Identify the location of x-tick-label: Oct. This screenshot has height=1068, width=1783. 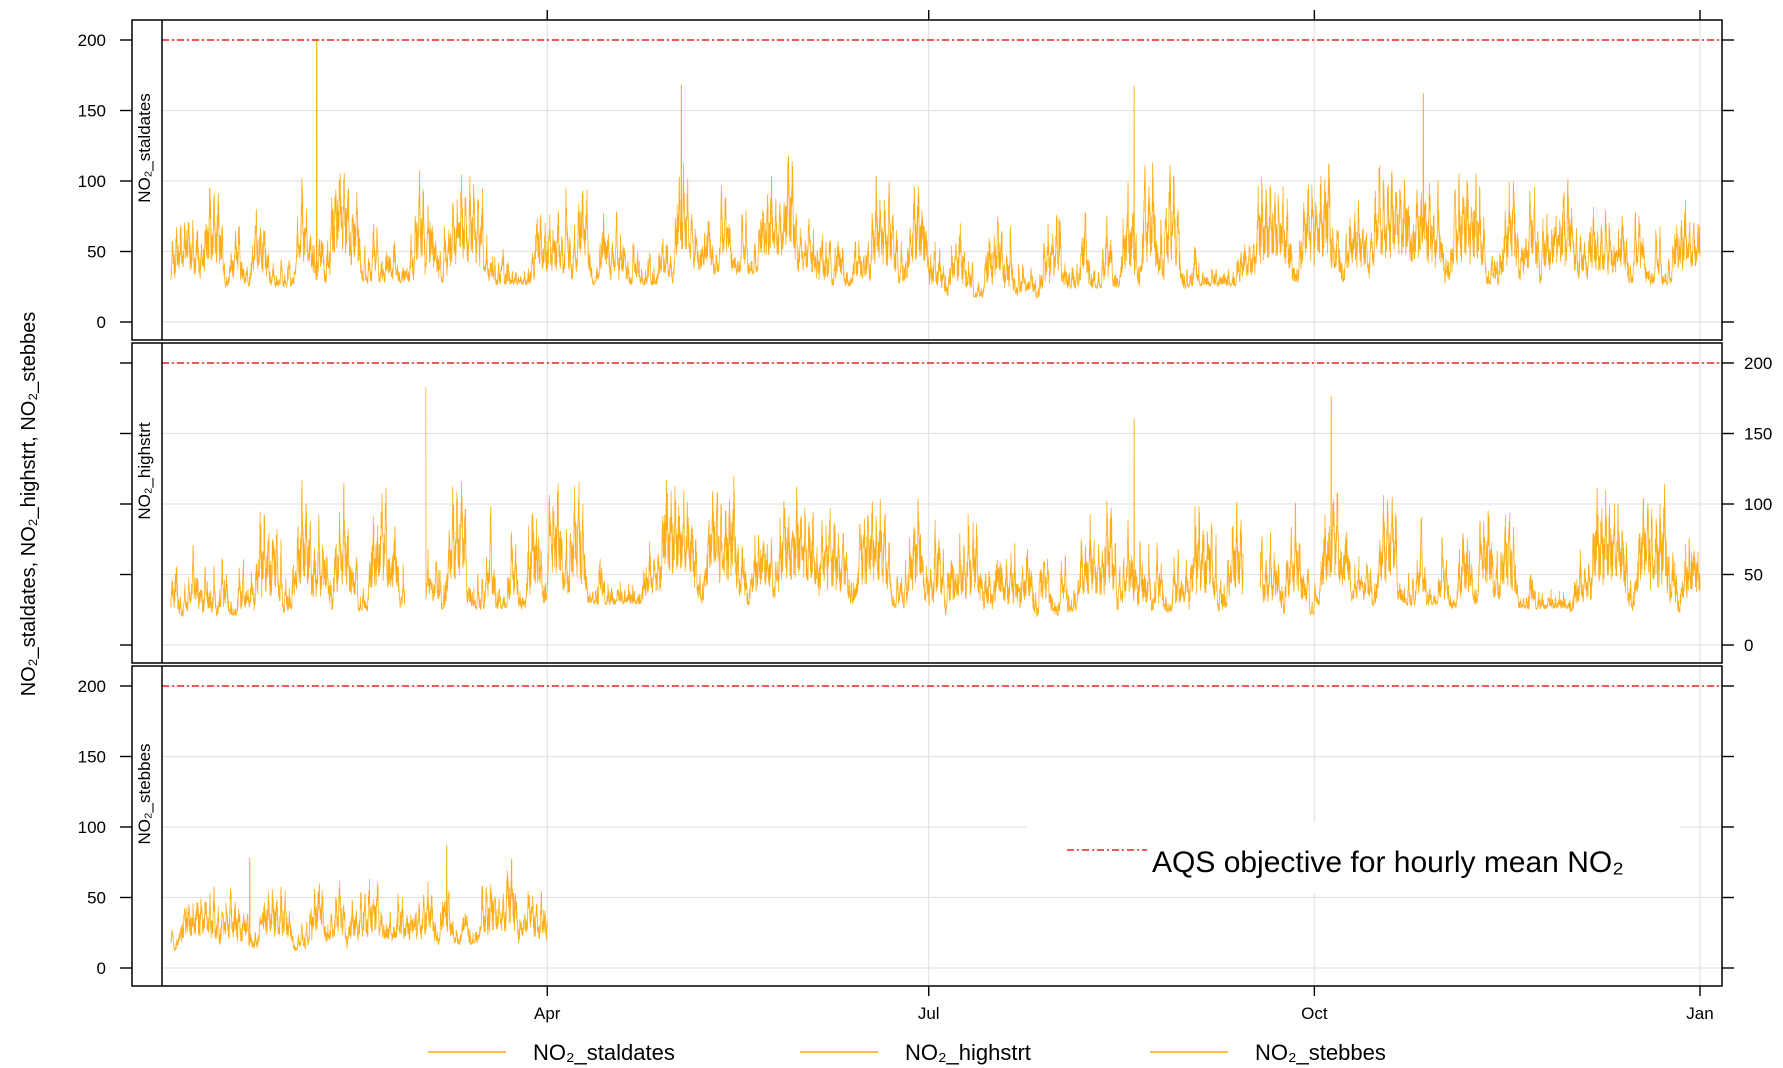
(1314, 1013).